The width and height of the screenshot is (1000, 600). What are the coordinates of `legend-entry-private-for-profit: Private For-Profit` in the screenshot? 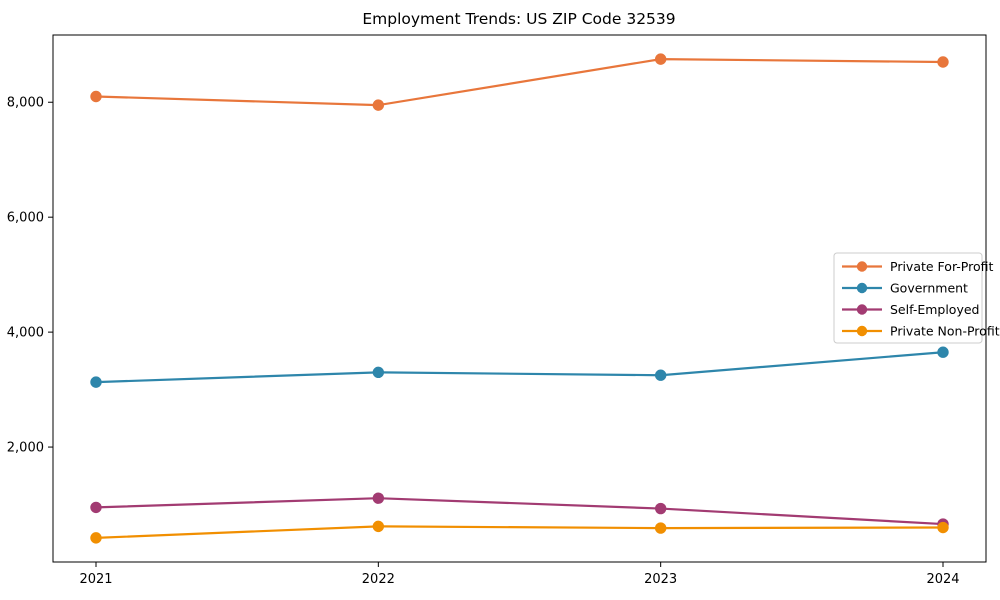 It's located at (917, 266).